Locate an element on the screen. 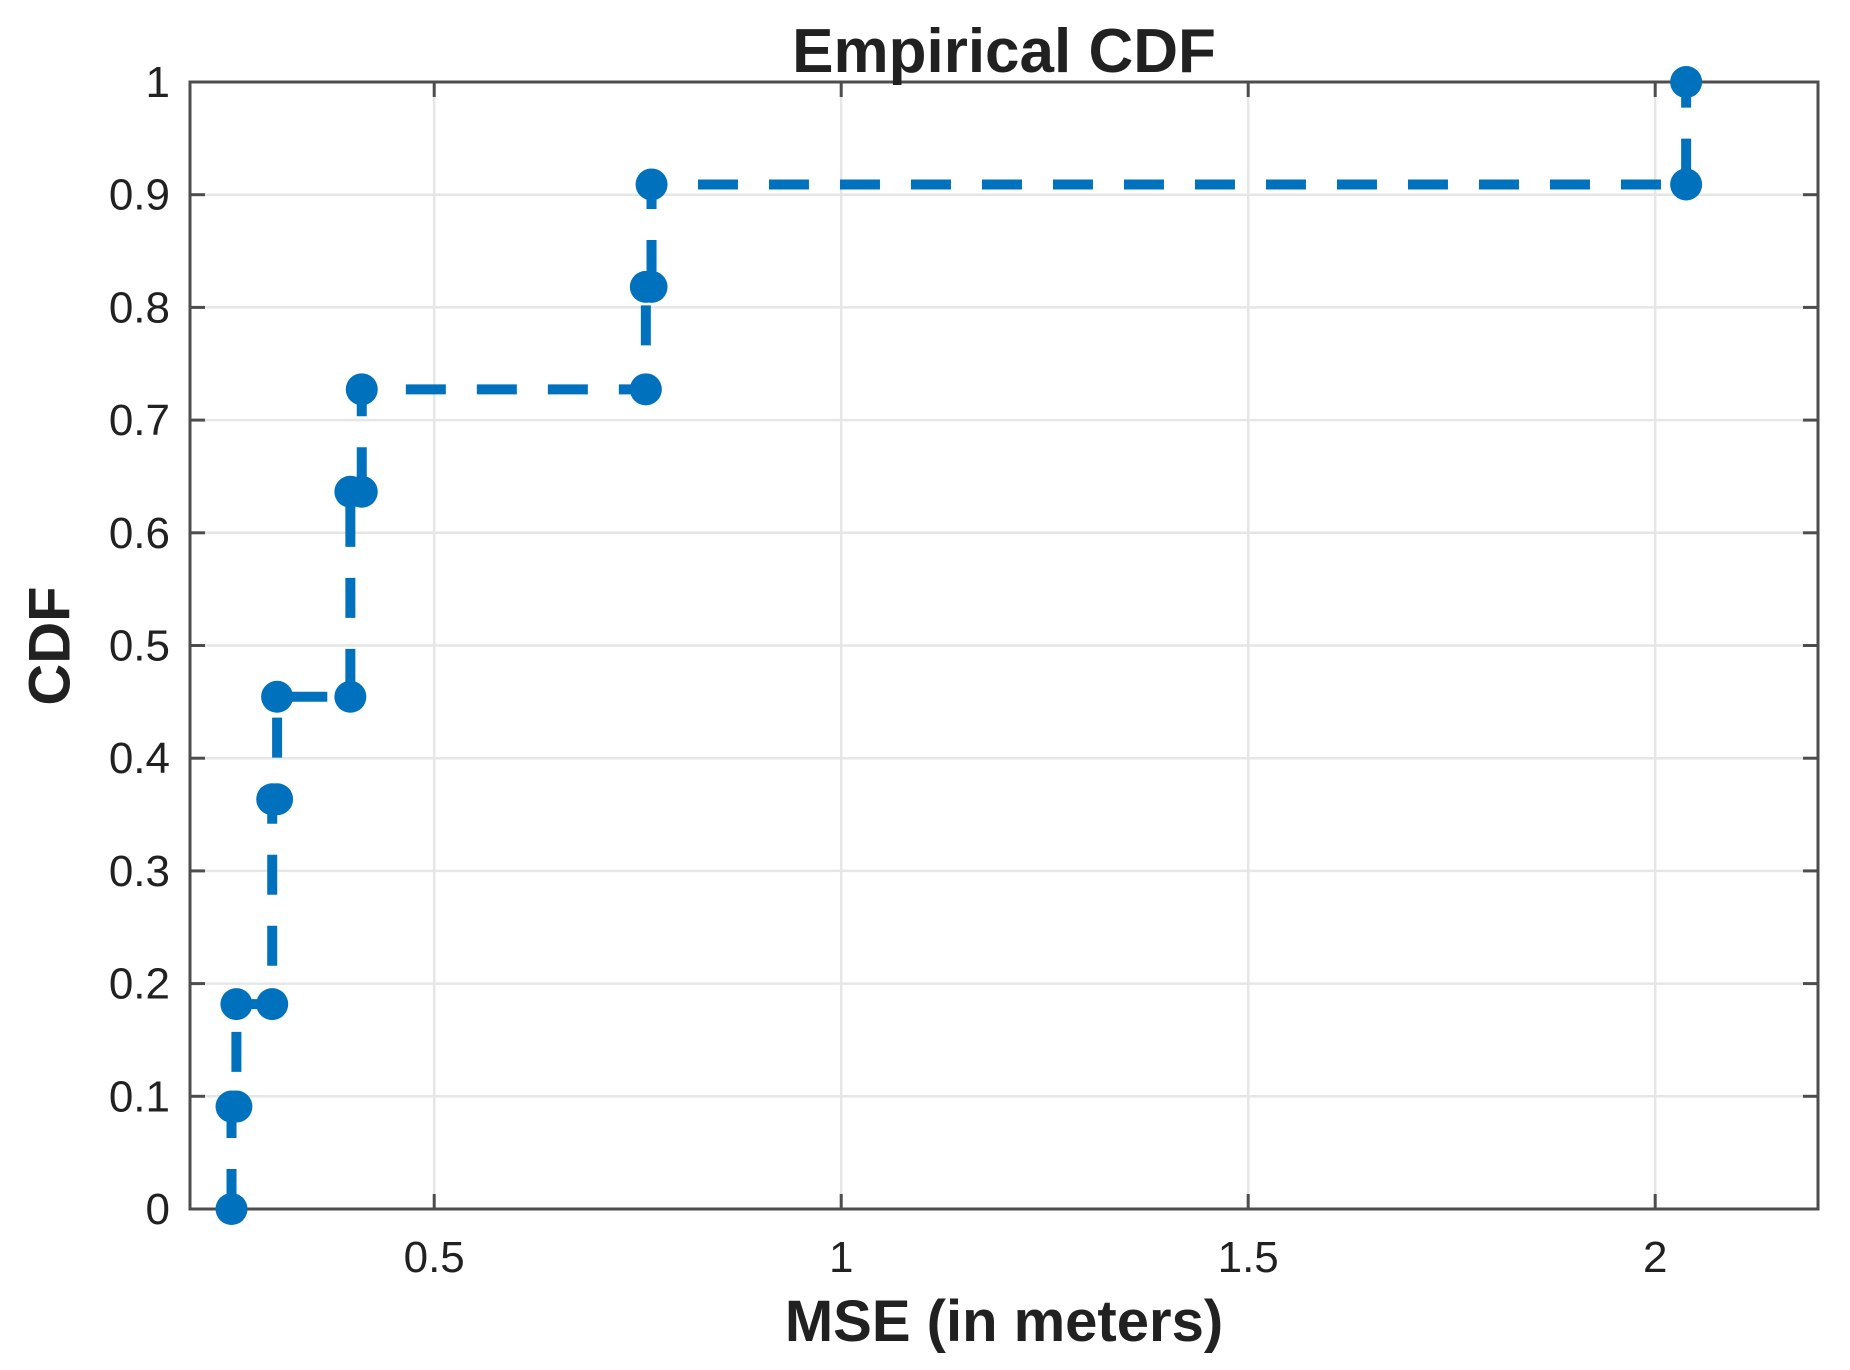 The image size is (1850, 1370). y-tick-label: 0.6 is located at coordinates (139, 533).